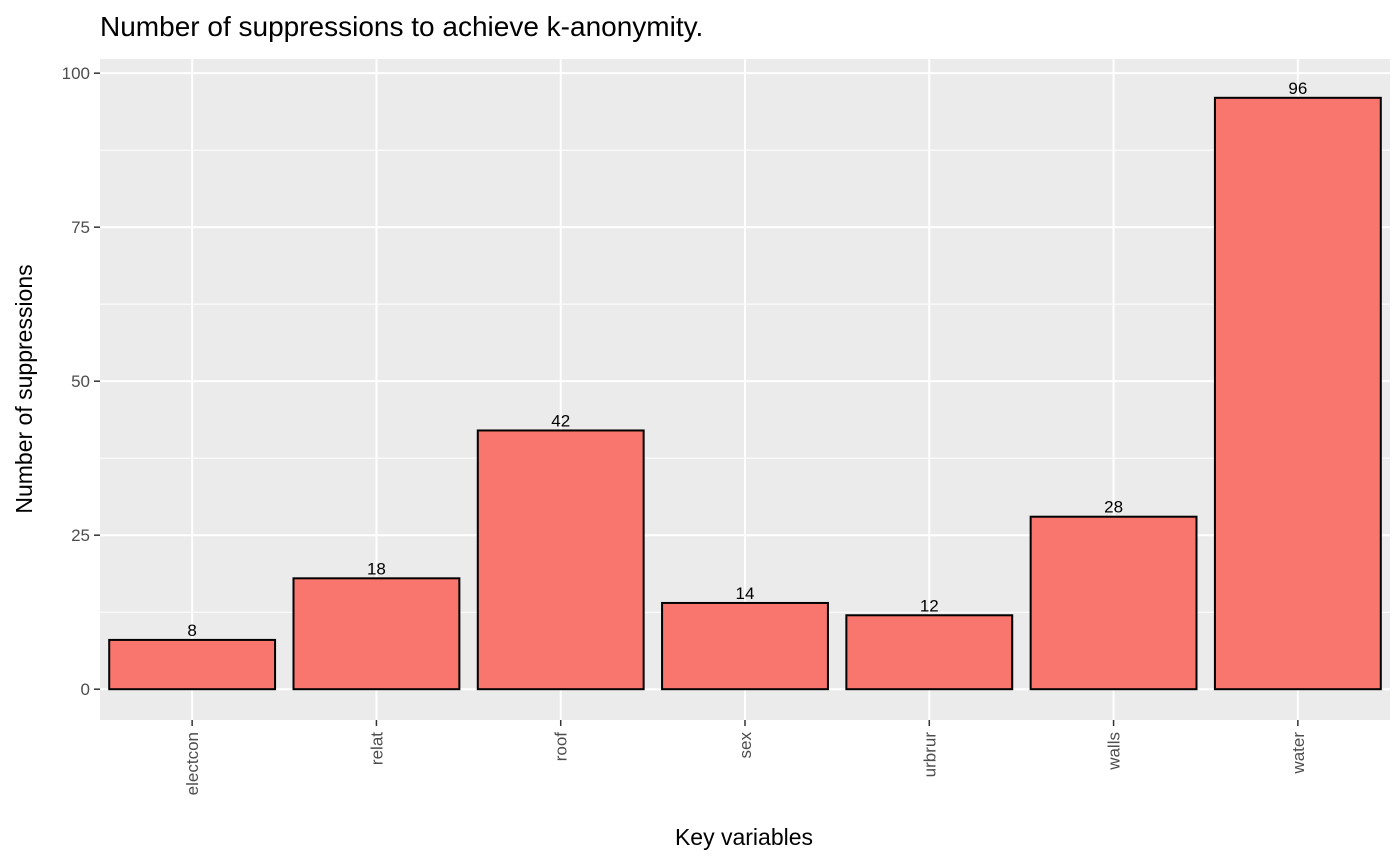  I want to click on x-tick-label-roof: roof, so click(561, 747).